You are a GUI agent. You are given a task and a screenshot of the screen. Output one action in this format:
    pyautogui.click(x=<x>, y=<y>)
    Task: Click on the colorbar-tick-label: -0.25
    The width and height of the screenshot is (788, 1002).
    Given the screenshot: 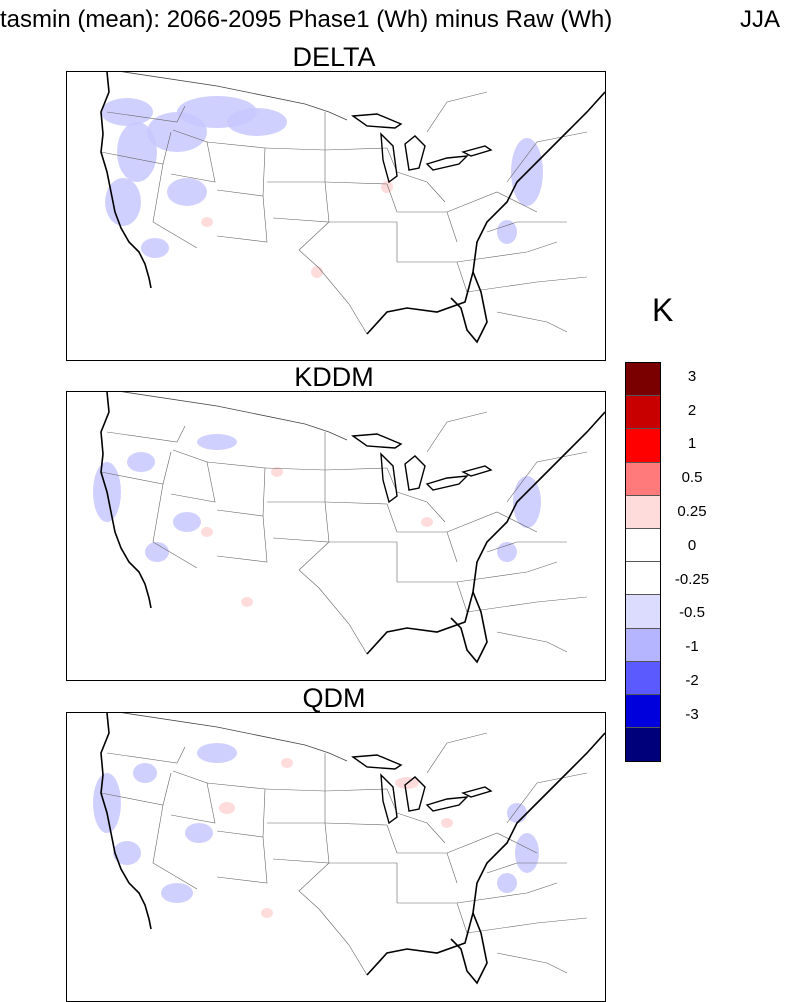 What is the action you would take?
    pyautogui.click(x=692, y=579)
    